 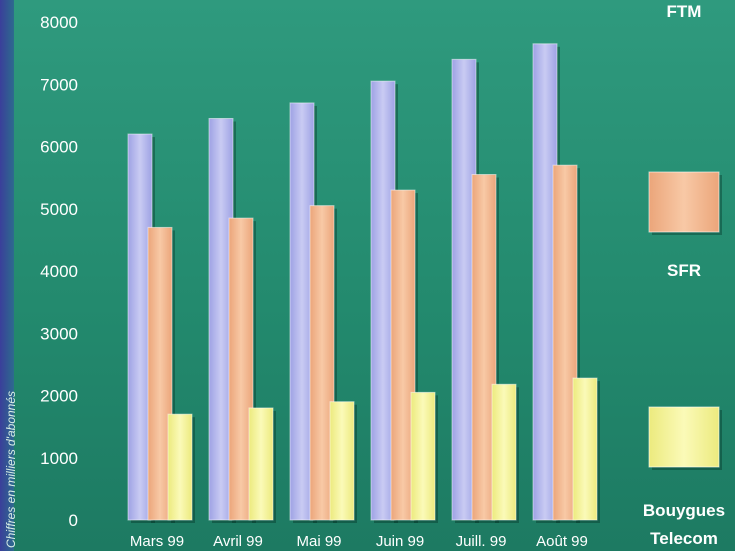 I want to click on y-tick-label: 5000, so click(x=59, y=209).